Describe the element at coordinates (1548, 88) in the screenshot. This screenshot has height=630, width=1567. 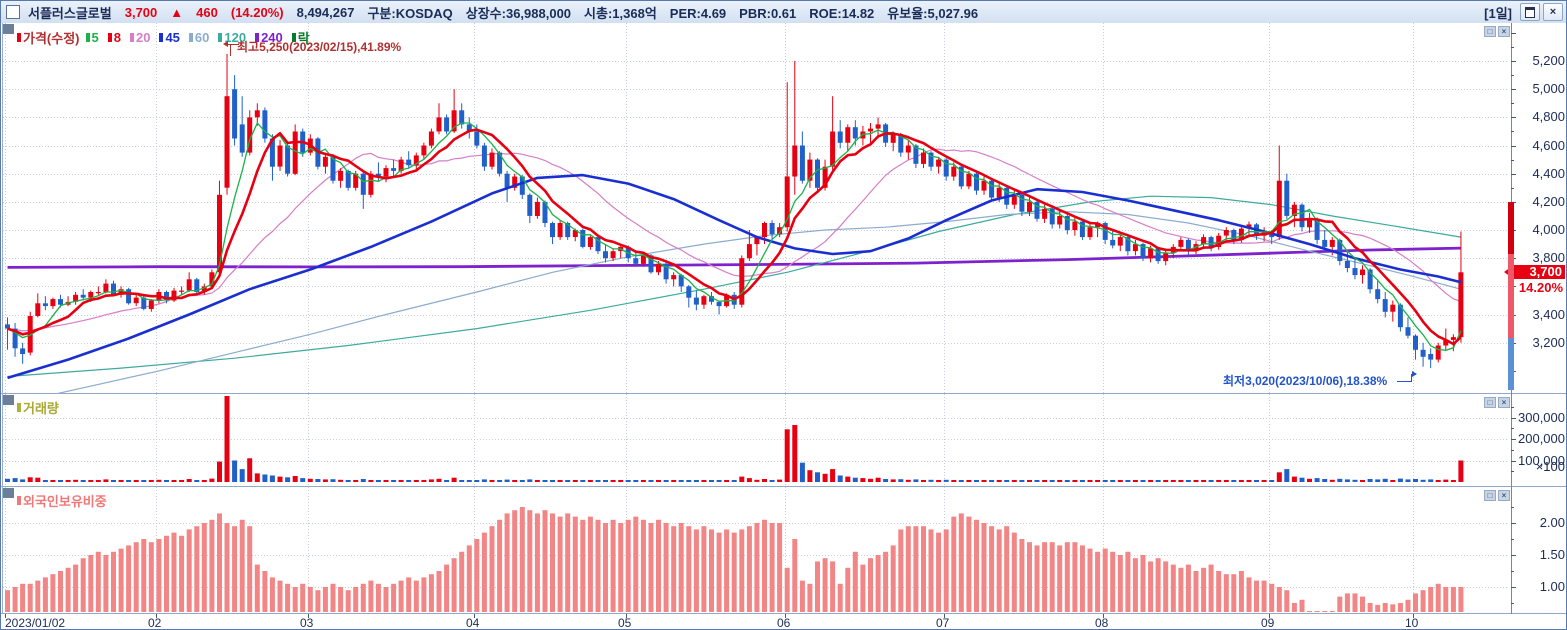
I see `price-axis-label: 5,000` at that location.